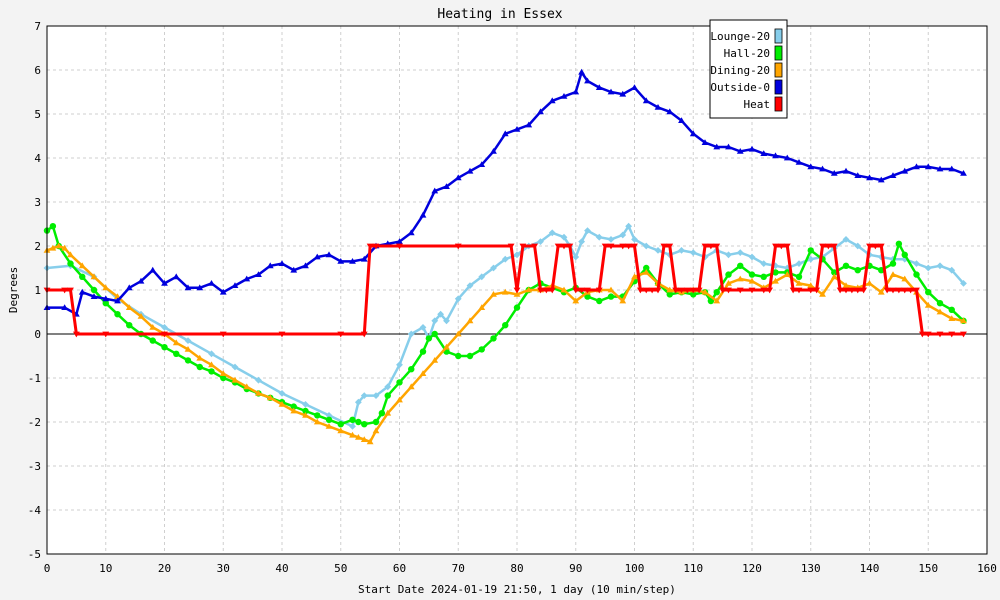 This screenshot has height=600, width=1000. I want to click on y-tick-label: 0, so click(37, 334).